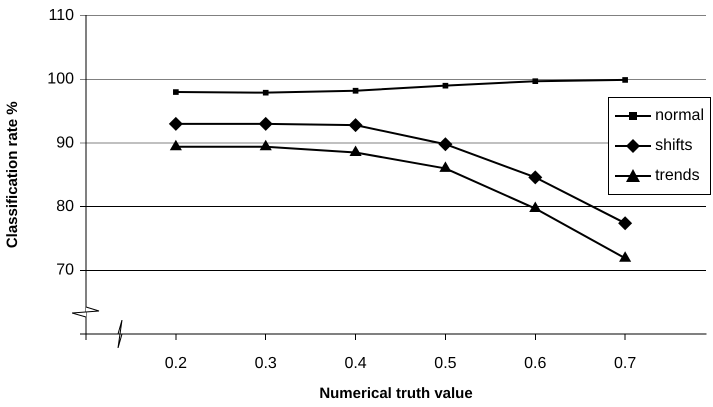 Image resolution: width=713 pixels, height=407 pixels. Describe the element at coordinates (13, 174) in the screenshot. I see `y-axis-title: Classification rate %` at that location.